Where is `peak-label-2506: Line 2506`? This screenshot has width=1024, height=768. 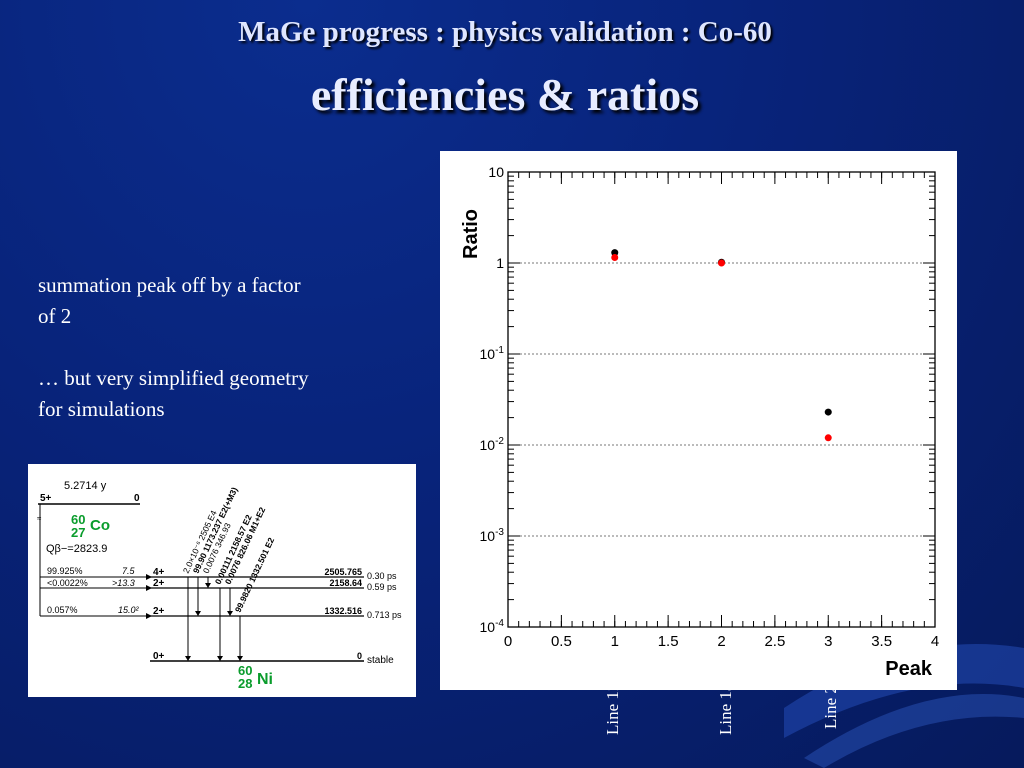 peak-label-2506: Line 2506 is located at coordinates (830, 694).